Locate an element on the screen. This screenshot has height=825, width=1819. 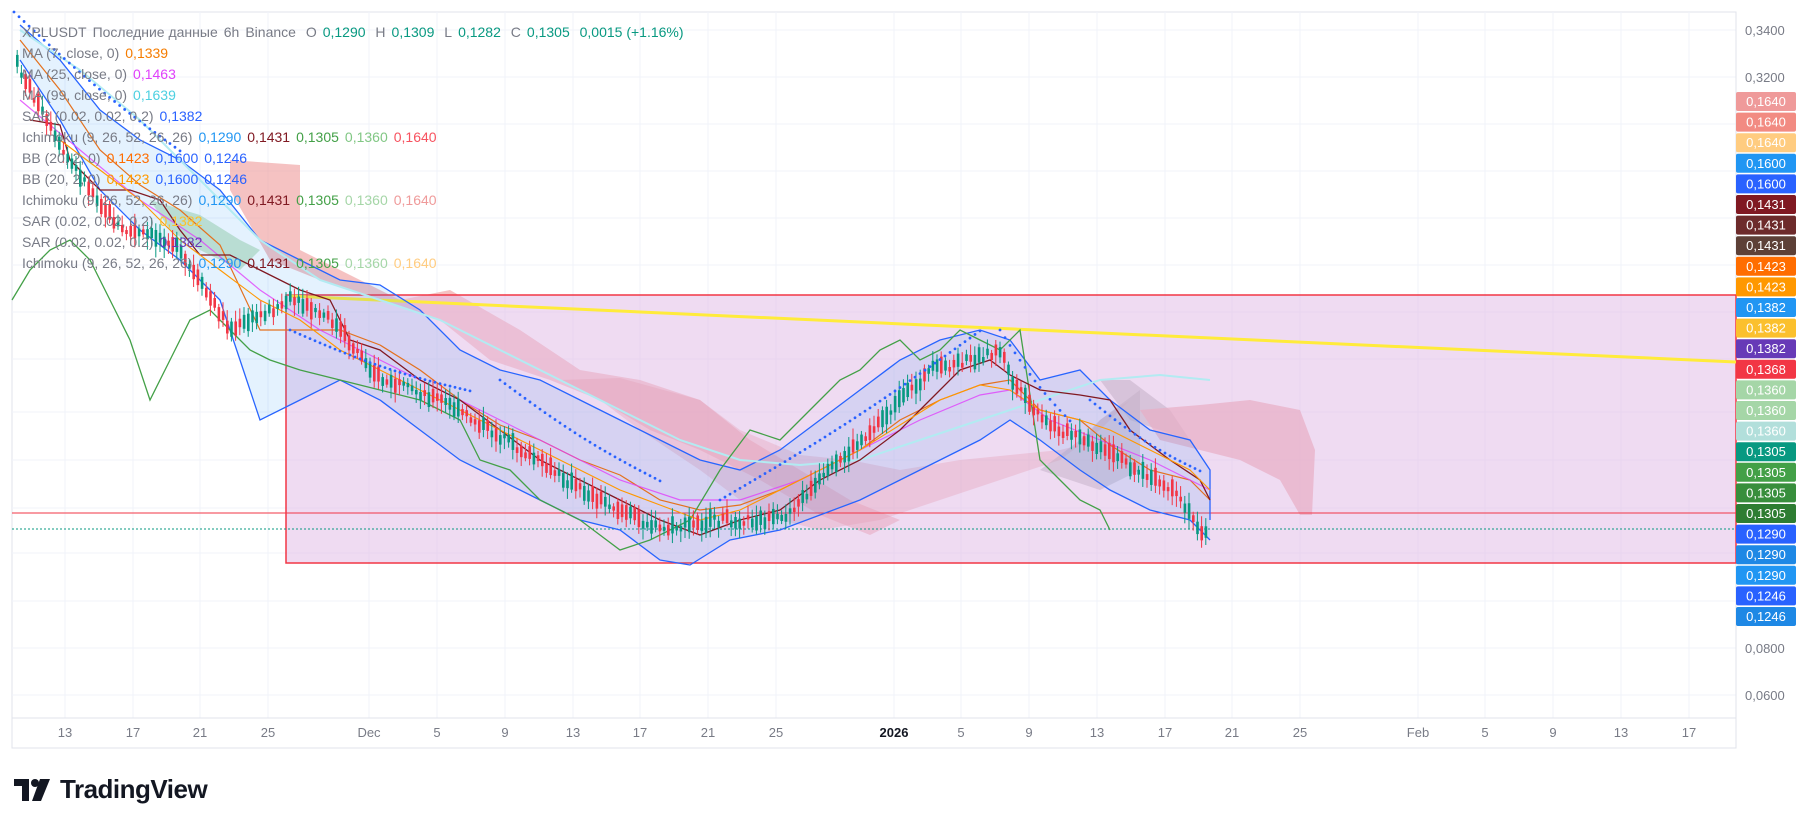
price-tag-label: 0,1600 is located at coordinates (1766, 183).